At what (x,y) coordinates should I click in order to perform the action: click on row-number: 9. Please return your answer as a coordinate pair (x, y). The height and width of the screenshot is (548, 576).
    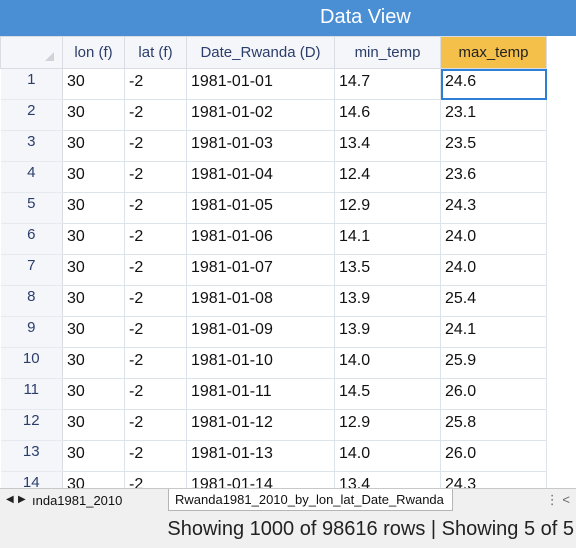
    Looking at the image, I should click on (31, 332).